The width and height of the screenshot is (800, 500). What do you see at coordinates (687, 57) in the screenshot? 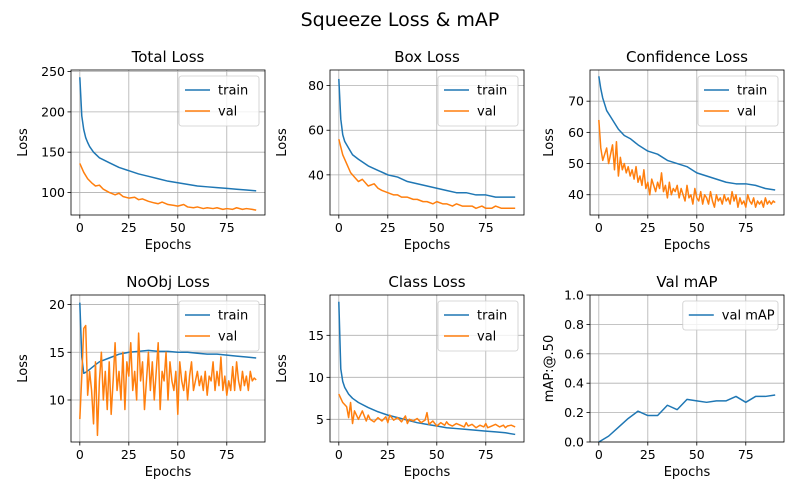
I see `subplot-title: Confidence Loss` at bounding box center [687, 57].